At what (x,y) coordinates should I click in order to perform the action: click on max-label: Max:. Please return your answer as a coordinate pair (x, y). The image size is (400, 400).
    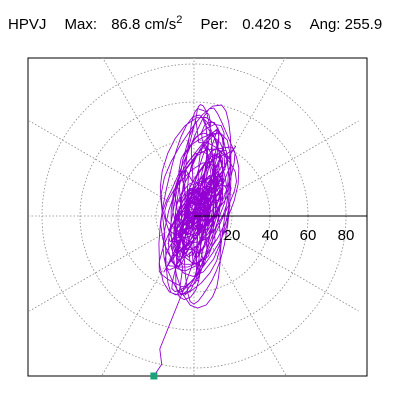
    Looking at the image, I should click on (81, 24).